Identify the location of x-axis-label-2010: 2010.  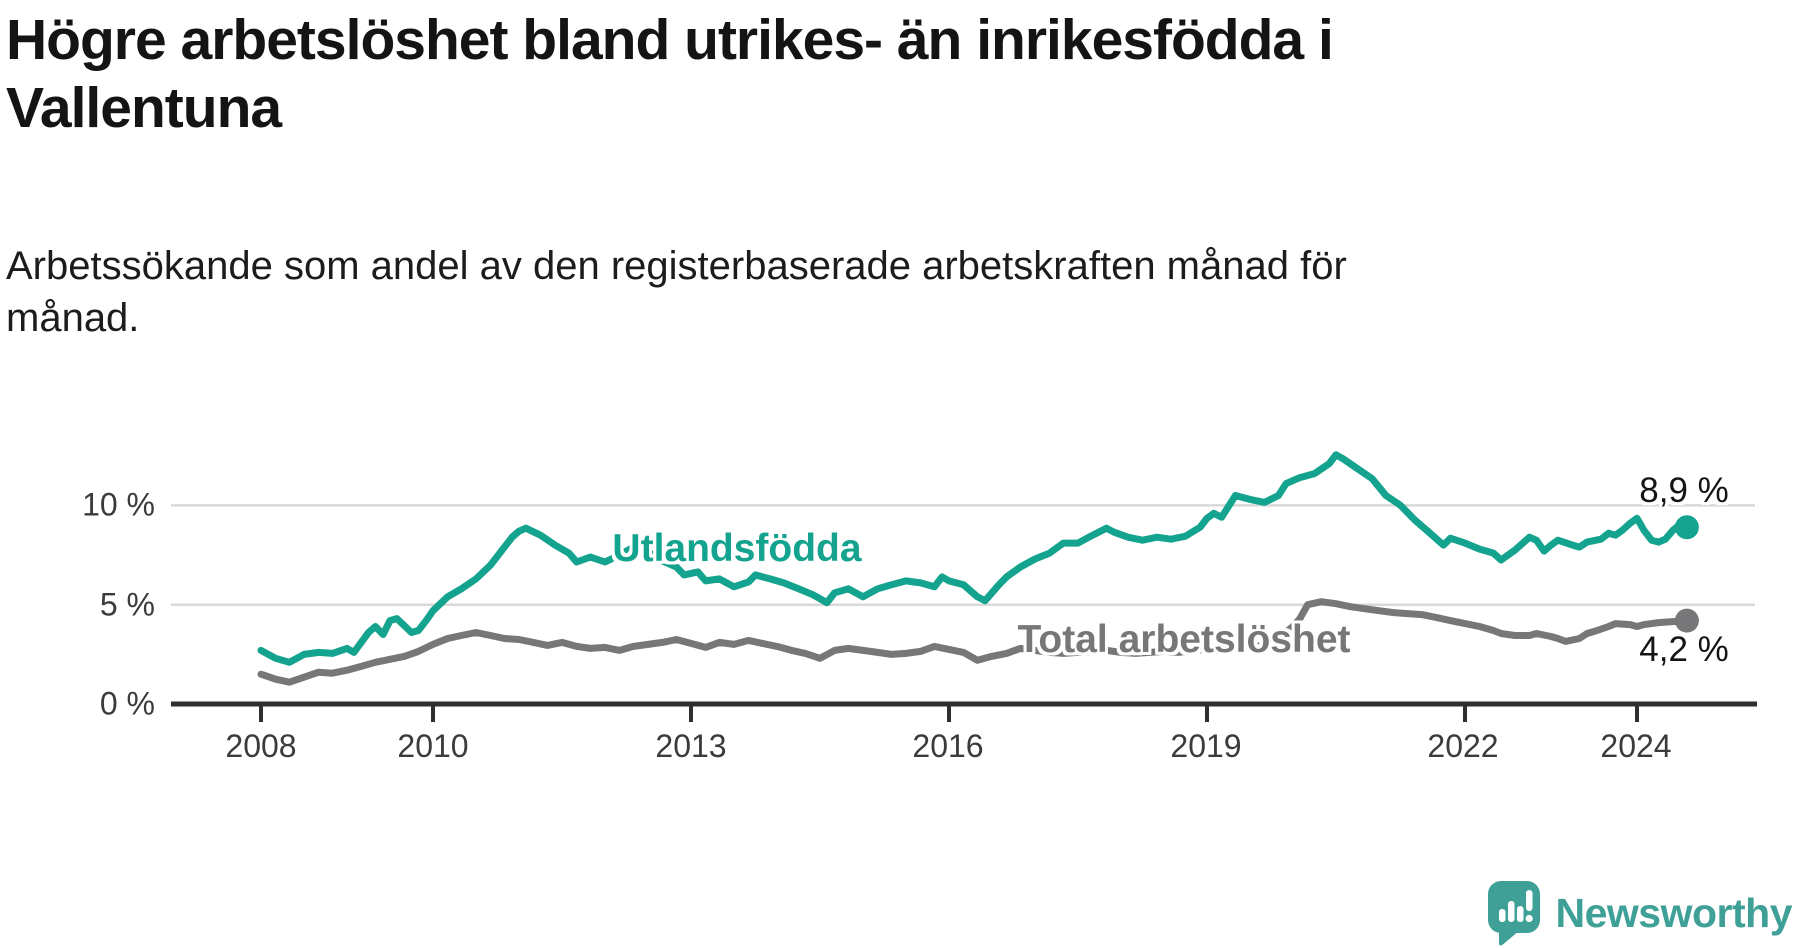
(433, 746).